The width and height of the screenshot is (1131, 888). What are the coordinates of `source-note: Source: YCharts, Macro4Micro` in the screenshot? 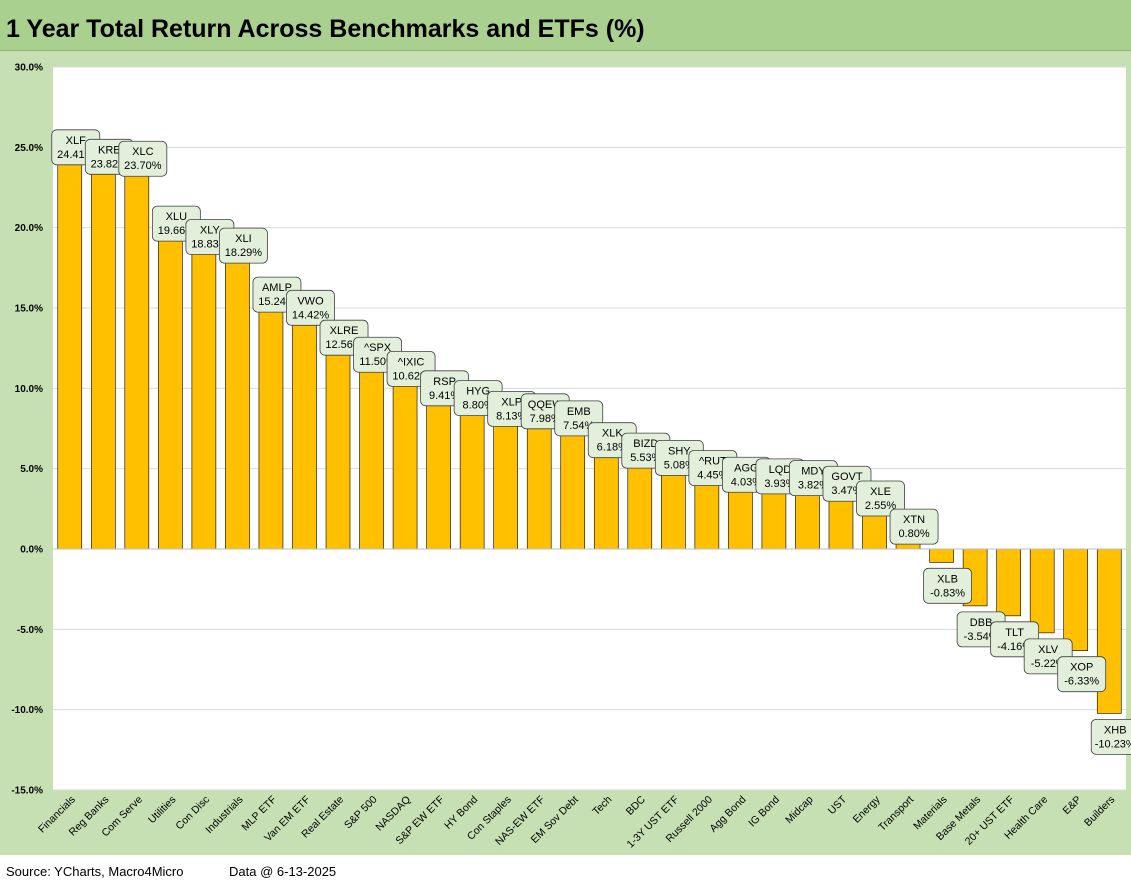 It's located at (95, 871).